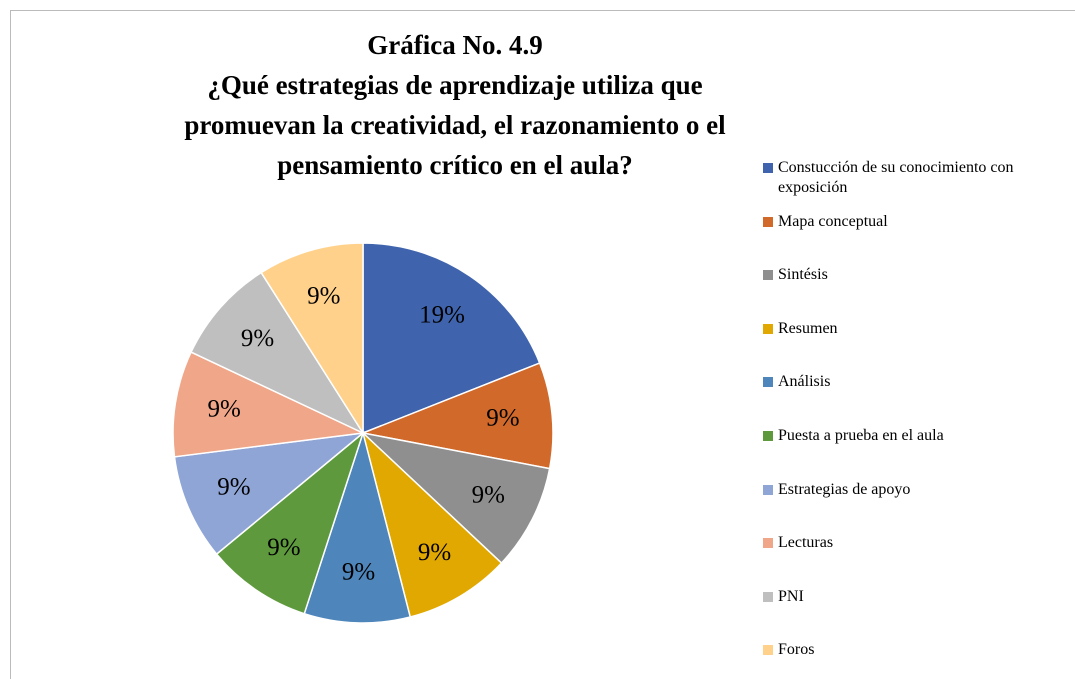  What do you see at coordinates (791, 596) in the screenshot?
I see `legend-label: PNI` at bounding box center [791, 596].